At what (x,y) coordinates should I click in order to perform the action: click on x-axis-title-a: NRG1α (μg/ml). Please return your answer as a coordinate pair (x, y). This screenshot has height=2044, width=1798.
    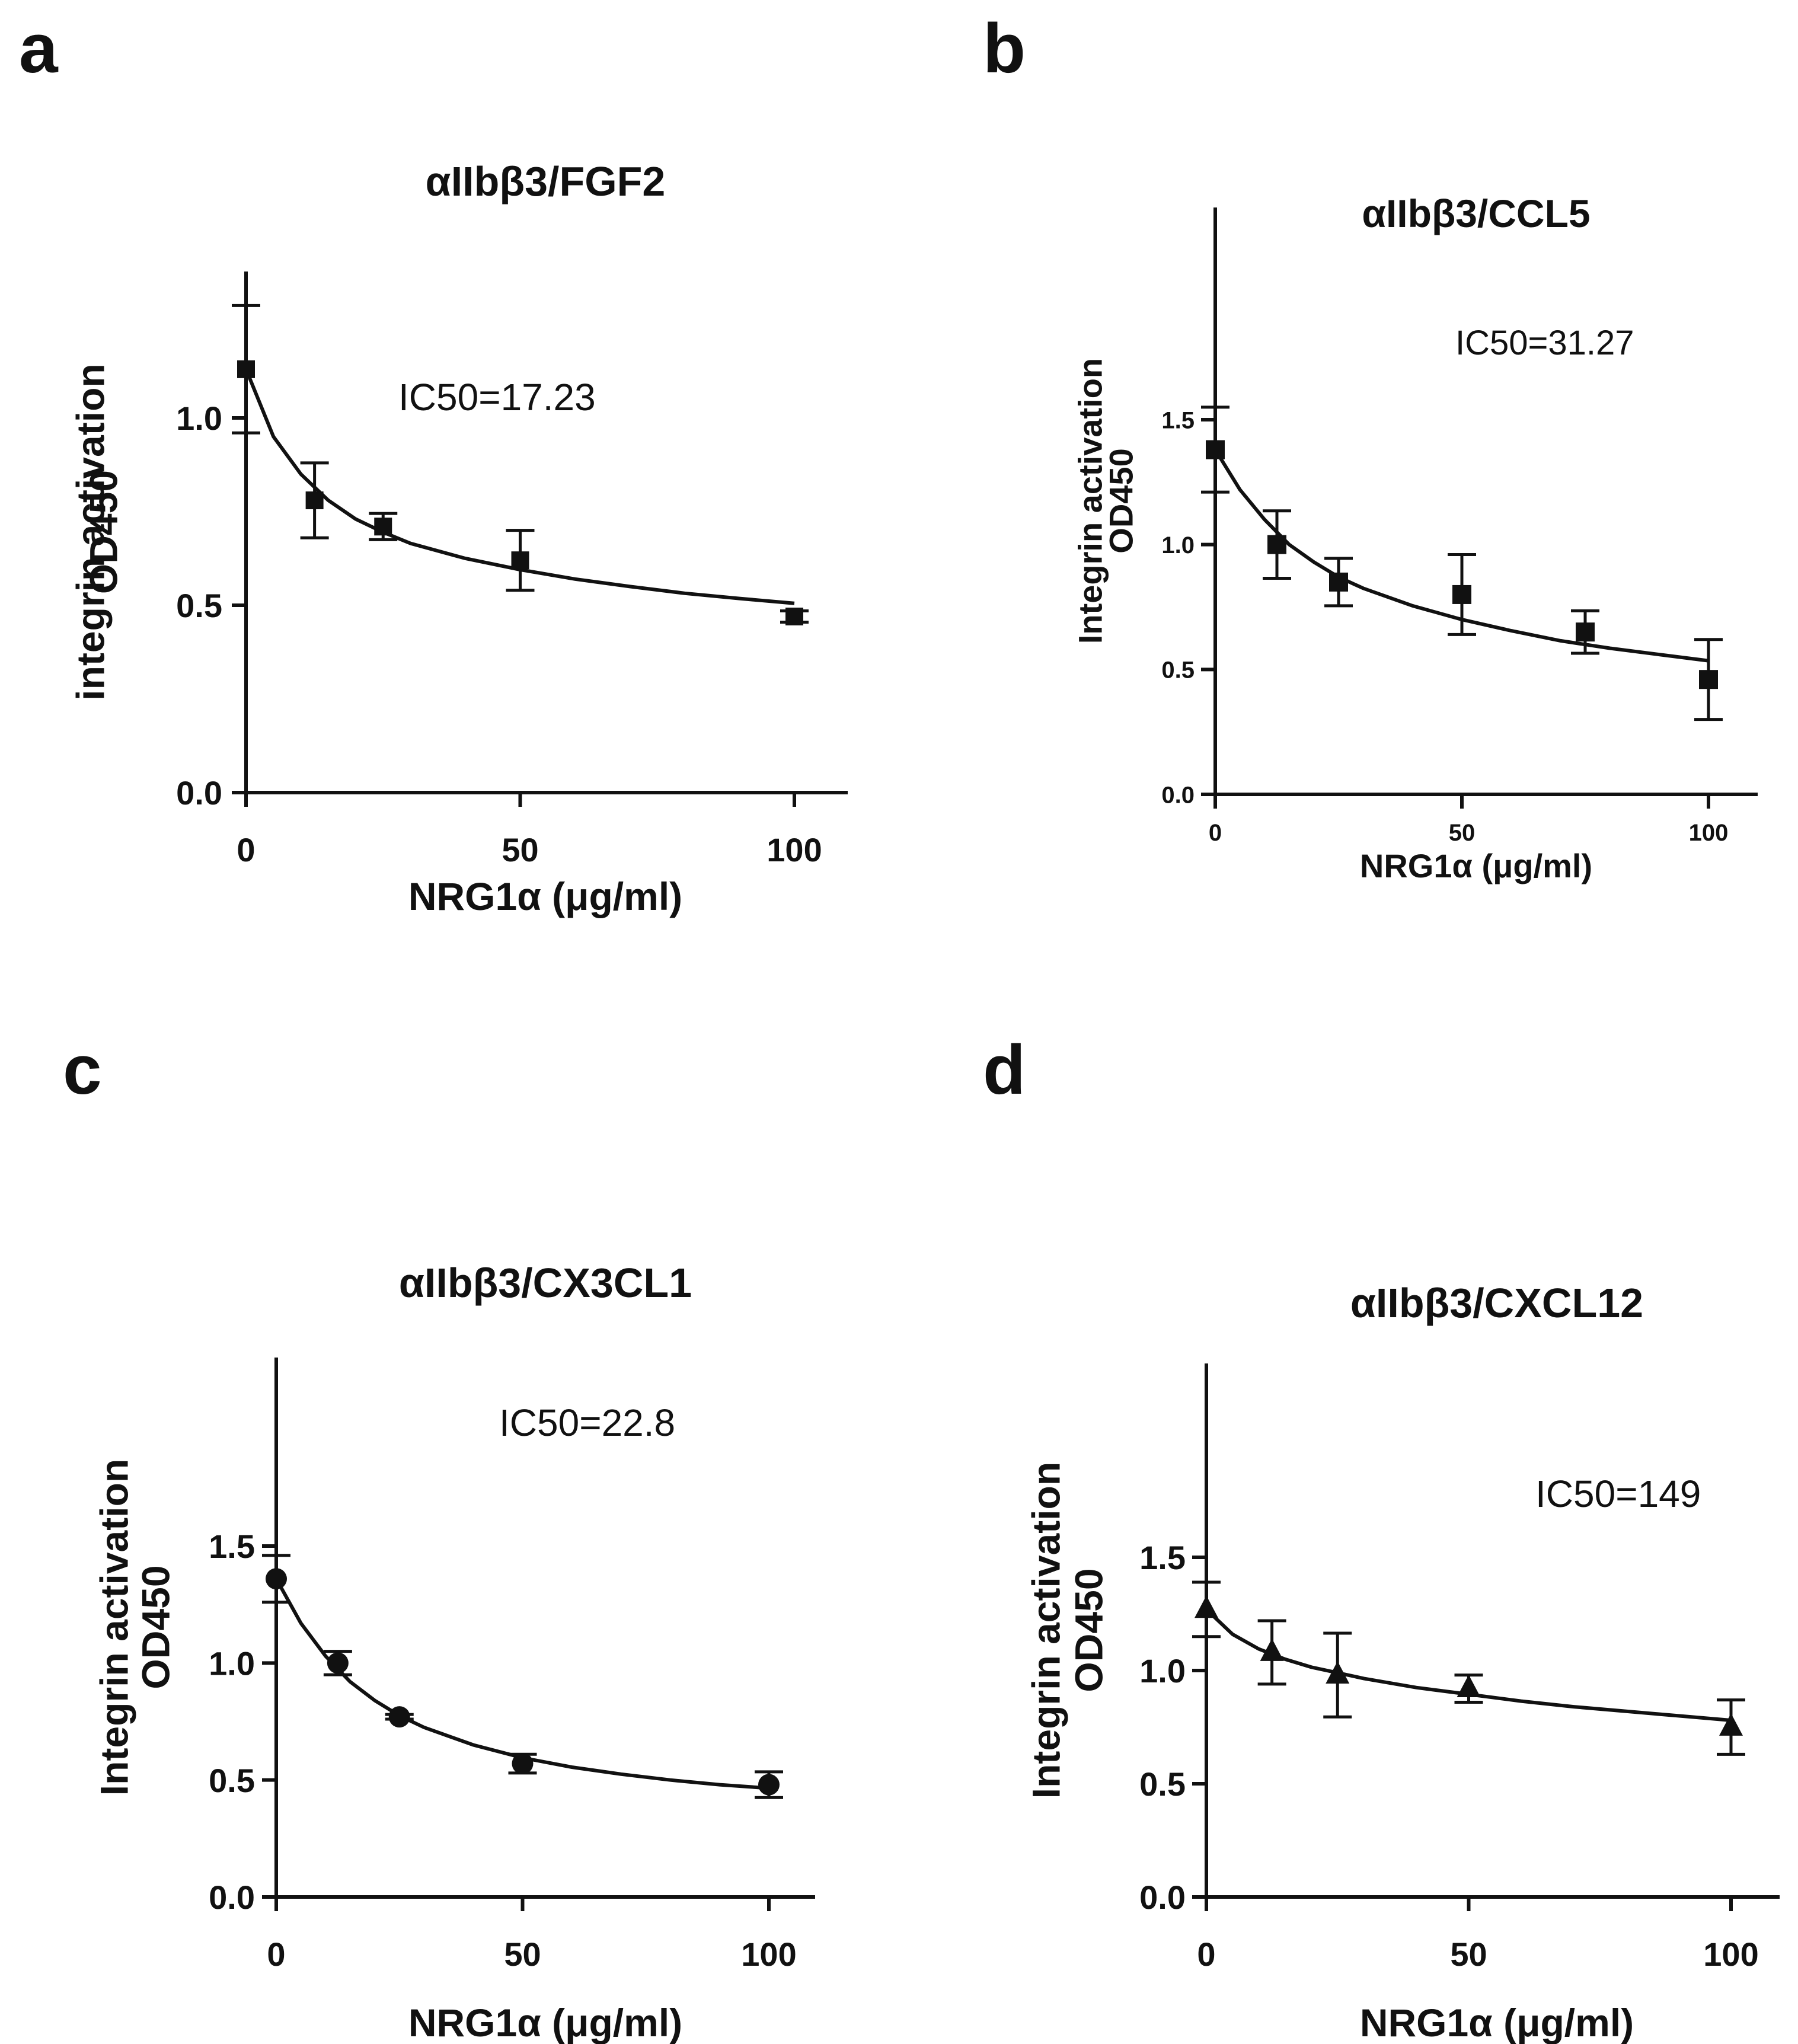
    Looking at the image, I should click on (545, 896).